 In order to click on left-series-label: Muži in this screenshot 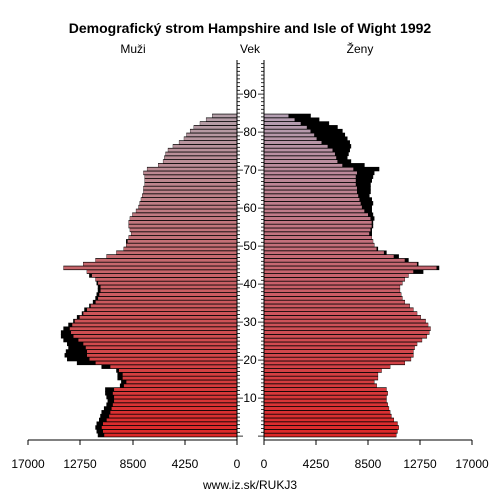, I will do `click(132, 49)`.